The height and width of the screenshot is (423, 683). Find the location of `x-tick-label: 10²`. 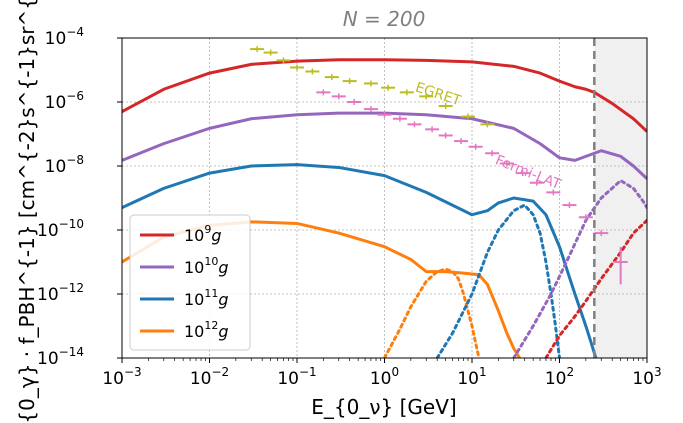

x-tick-label: 10² is located at coordinates (559, 377).